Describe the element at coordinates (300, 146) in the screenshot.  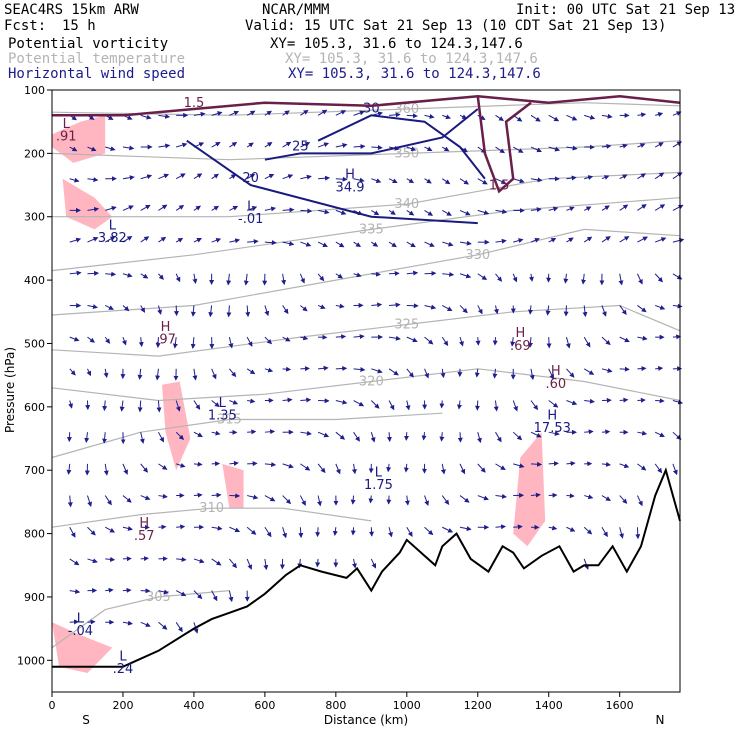
I see `wind-speed-contour-label: 25` at that location.